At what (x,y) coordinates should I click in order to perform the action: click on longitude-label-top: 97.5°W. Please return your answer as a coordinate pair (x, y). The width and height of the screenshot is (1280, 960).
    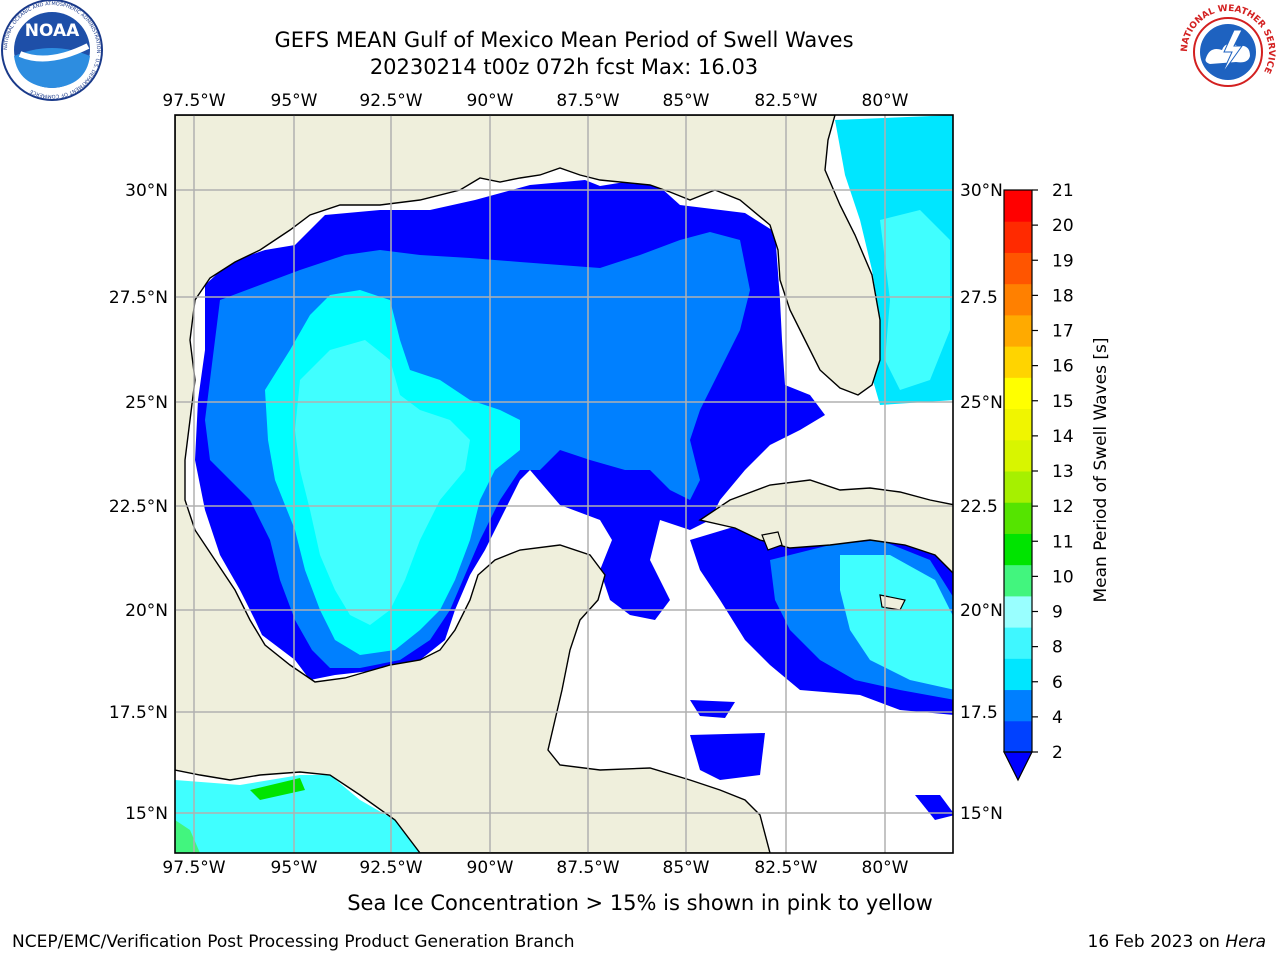
    Looking at the image, I should click on (193, 101).